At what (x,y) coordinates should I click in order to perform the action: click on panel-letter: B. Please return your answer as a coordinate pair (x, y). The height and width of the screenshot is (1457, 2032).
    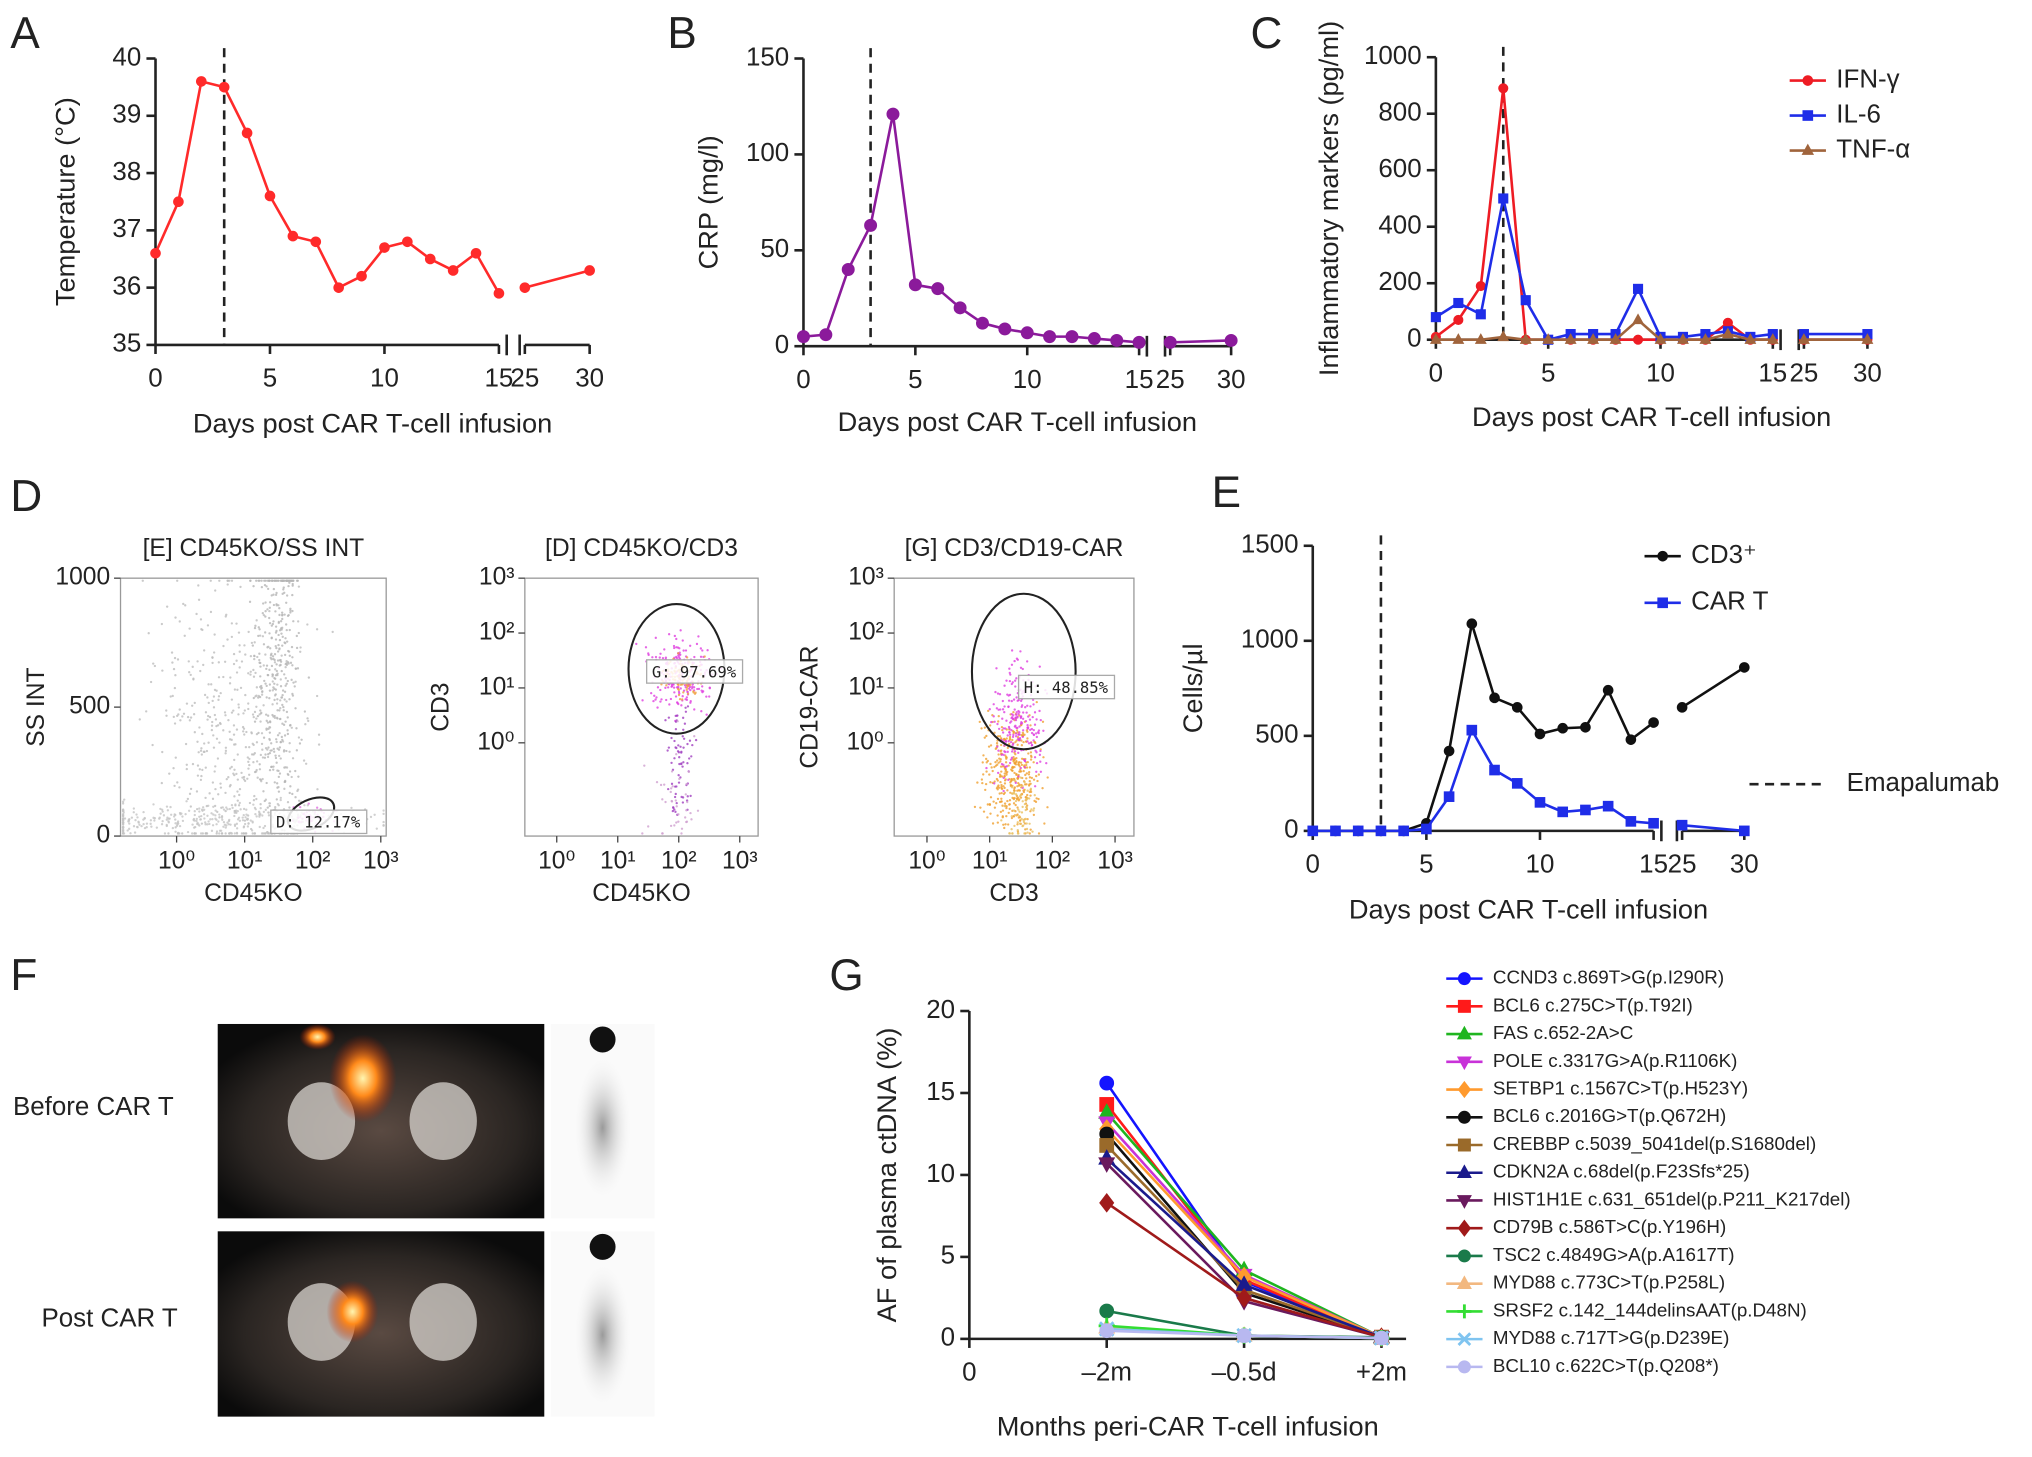
    Looking at the image, I should click on (681, 33).